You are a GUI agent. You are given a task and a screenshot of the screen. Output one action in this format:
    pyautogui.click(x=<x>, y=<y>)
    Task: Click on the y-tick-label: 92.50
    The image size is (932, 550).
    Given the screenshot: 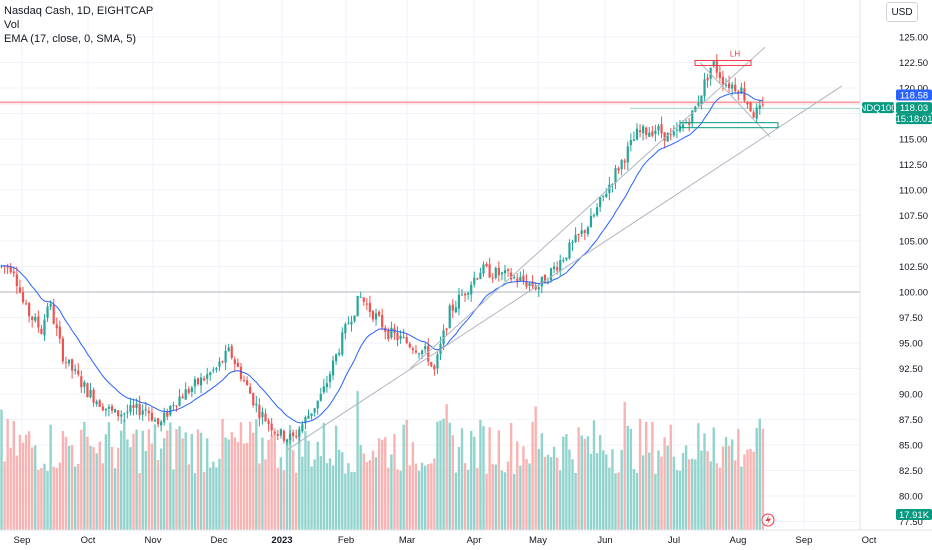 What is the action you would take?
    pyautogui.click(x=911, y=369)
    